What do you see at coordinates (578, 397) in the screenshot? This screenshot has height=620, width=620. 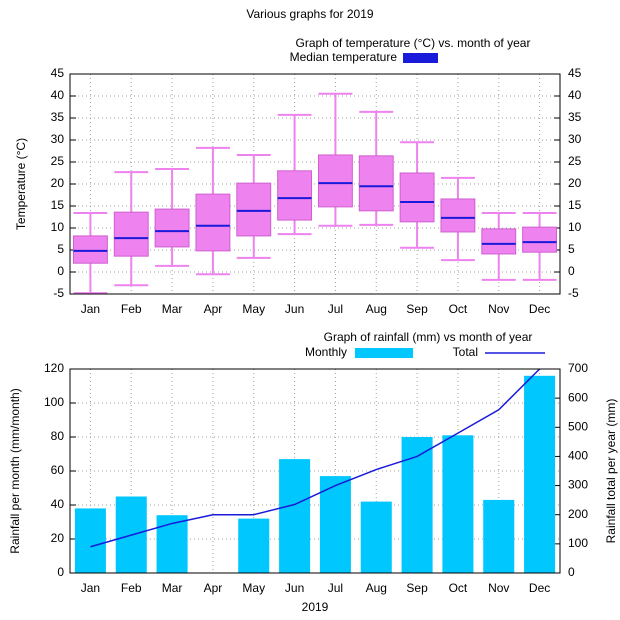 I see `y2-tick-label: 600` at bounding box center [578, 397].